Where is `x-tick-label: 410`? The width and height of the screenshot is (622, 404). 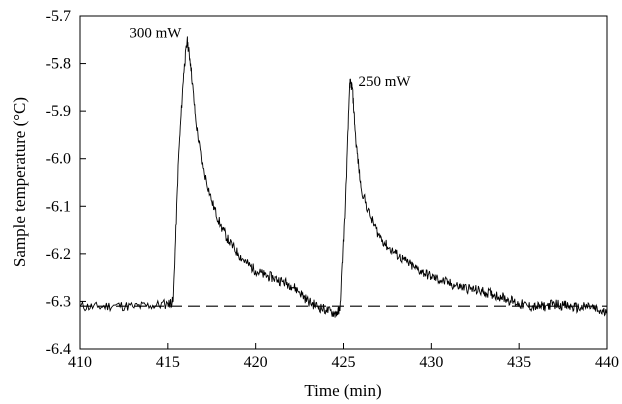
x-tick-label: 410 is located at coordinates (80, 362).